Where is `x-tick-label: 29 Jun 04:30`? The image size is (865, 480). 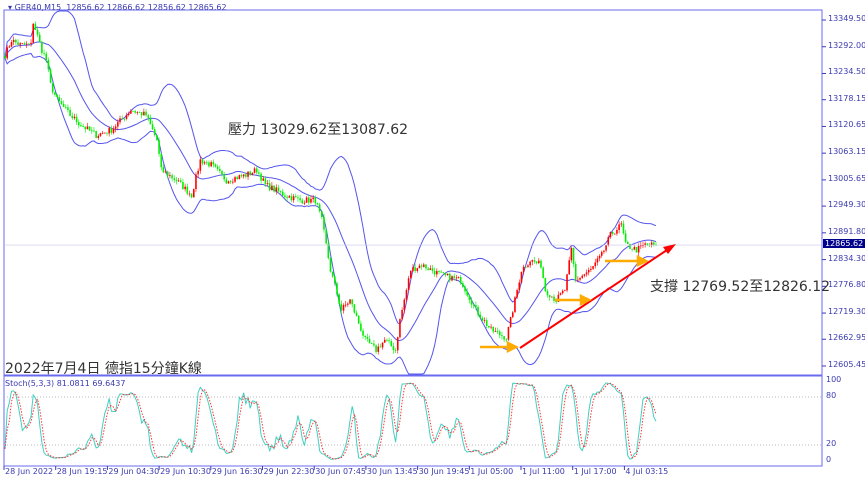 x-tick-label: 29 Jun 04:30 is located at coordinates (134, 471).